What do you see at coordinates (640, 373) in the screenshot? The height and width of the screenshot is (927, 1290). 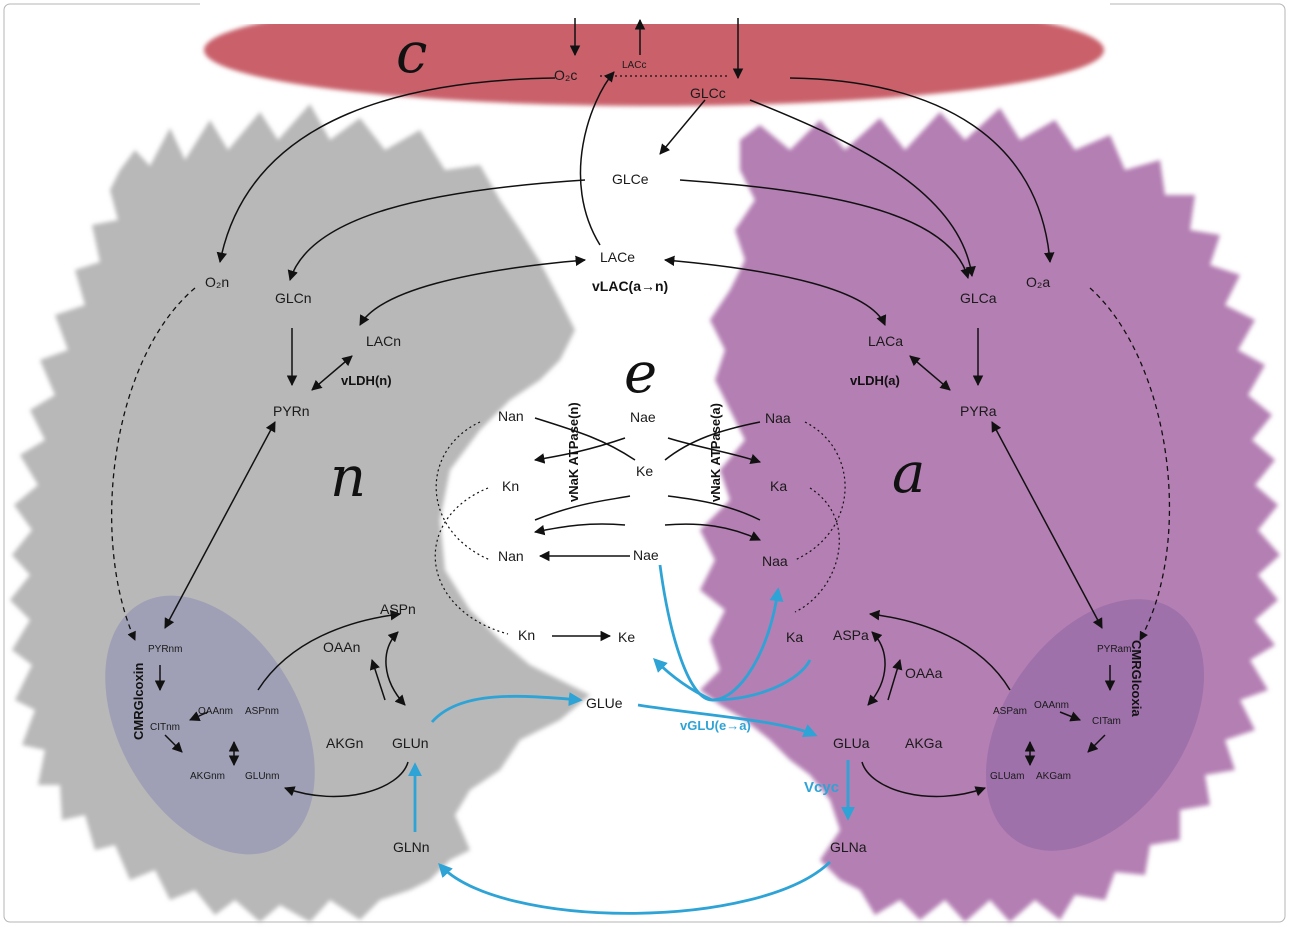 I see `compartment-label-extracellular: e` at bounding box center [640, 373].